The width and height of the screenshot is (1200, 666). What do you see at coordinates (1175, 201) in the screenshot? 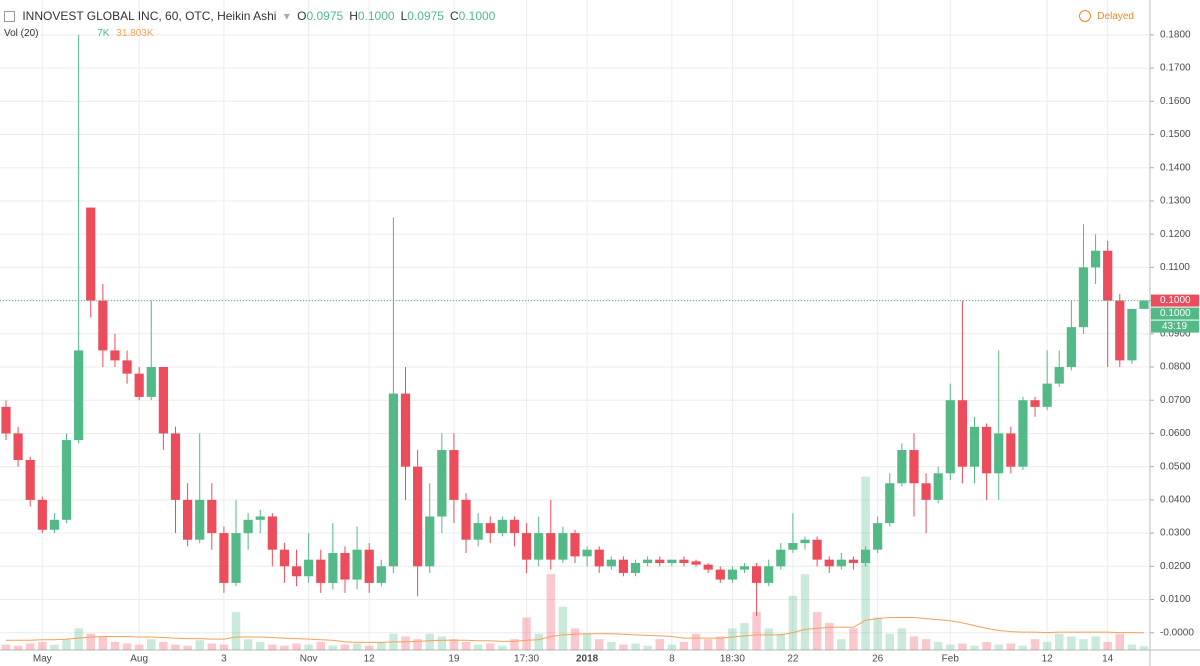
I see `y-tick-label: 0.1300` at bounding box center [1175, 201].